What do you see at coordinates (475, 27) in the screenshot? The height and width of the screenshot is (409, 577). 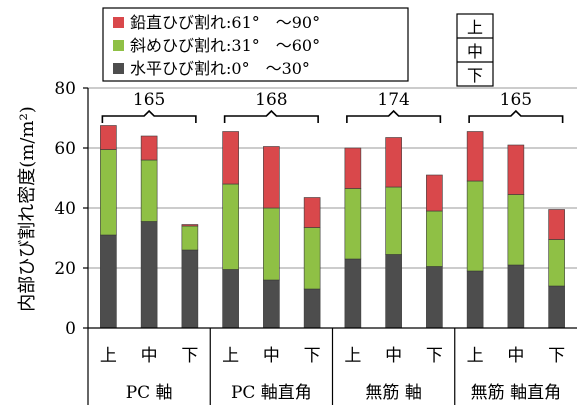 I see `position-key-top: 上` at bounding box center [475, 27].